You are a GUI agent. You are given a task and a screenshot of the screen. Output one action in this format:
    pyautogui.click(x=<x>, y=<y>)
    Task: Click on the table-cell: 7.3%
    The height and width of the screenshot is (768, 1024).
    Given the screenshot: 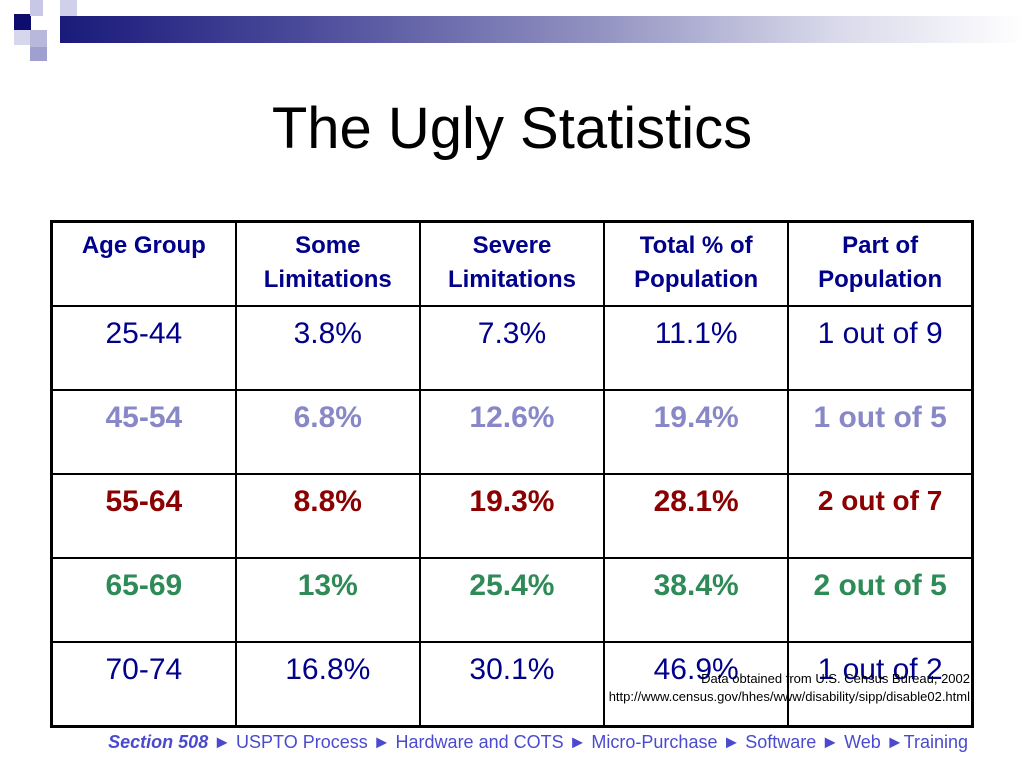 What is the action you would take?
    pyautogui.click(x=512, y=348)
    